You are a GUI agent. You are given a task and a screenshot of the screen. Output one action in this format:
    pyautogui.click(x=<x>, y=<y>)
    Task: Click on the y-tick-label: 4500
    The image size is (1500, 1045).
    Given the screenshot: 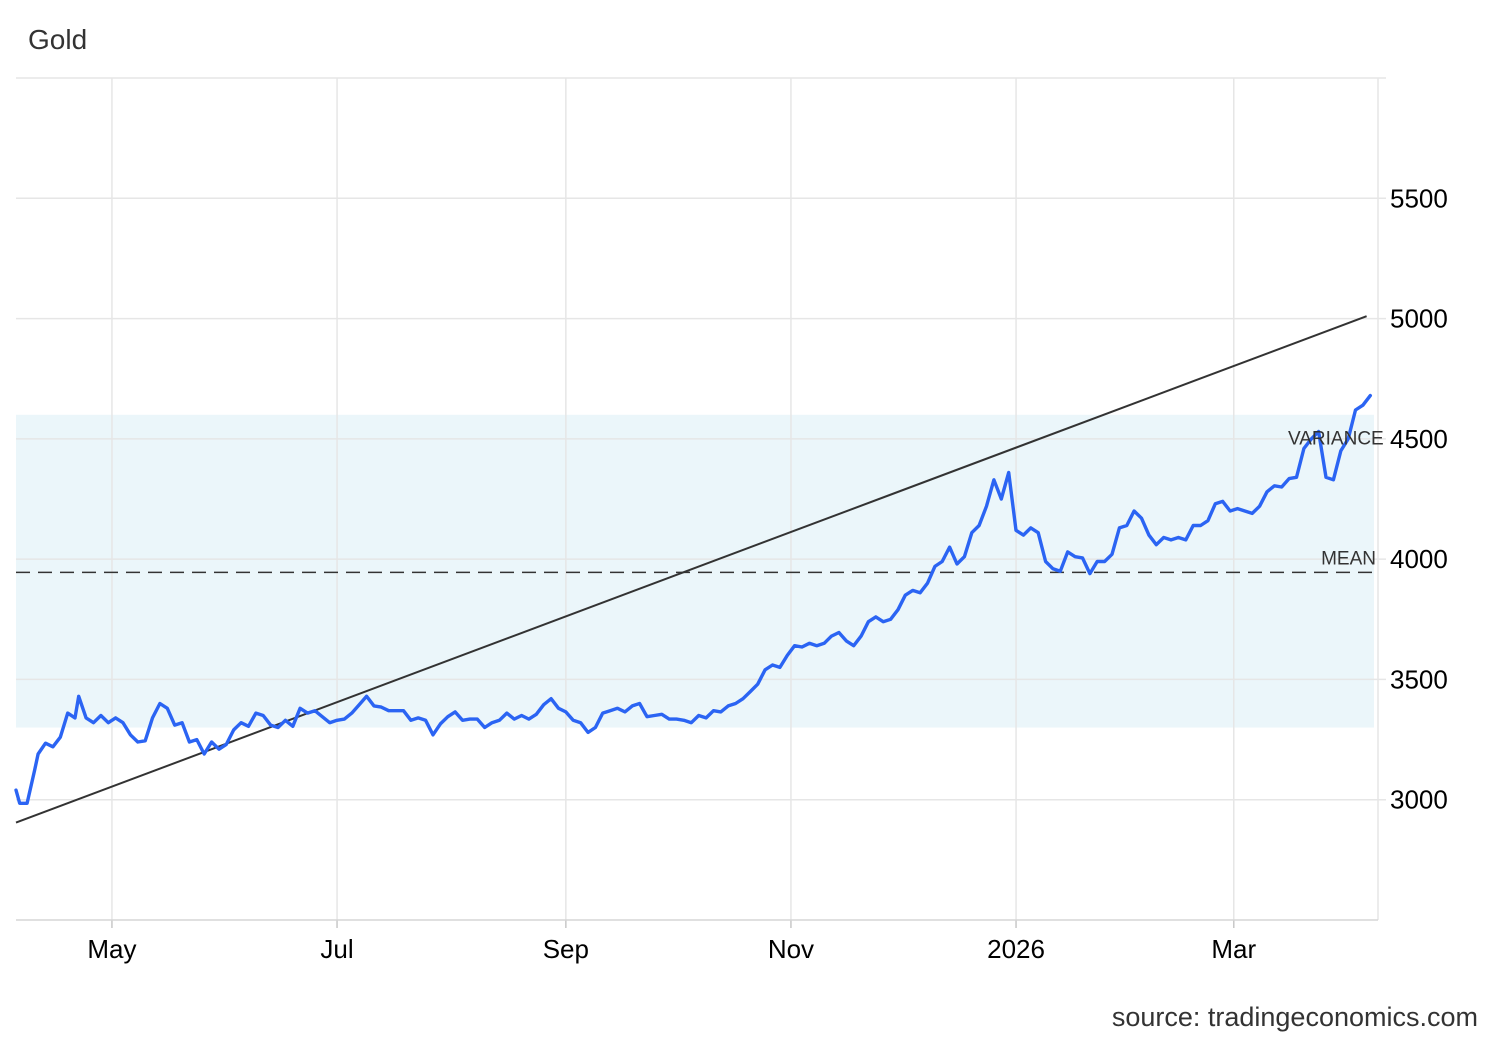 What is the action you would take?
    pyautogui.click(x=1419, y=439)
    